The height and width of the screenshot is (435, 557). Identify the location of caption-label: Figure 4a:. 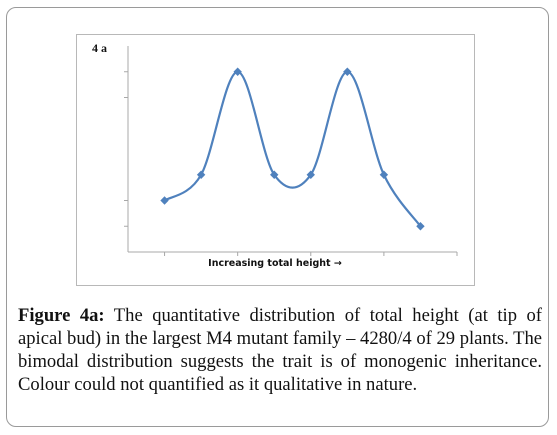
(61, 315).